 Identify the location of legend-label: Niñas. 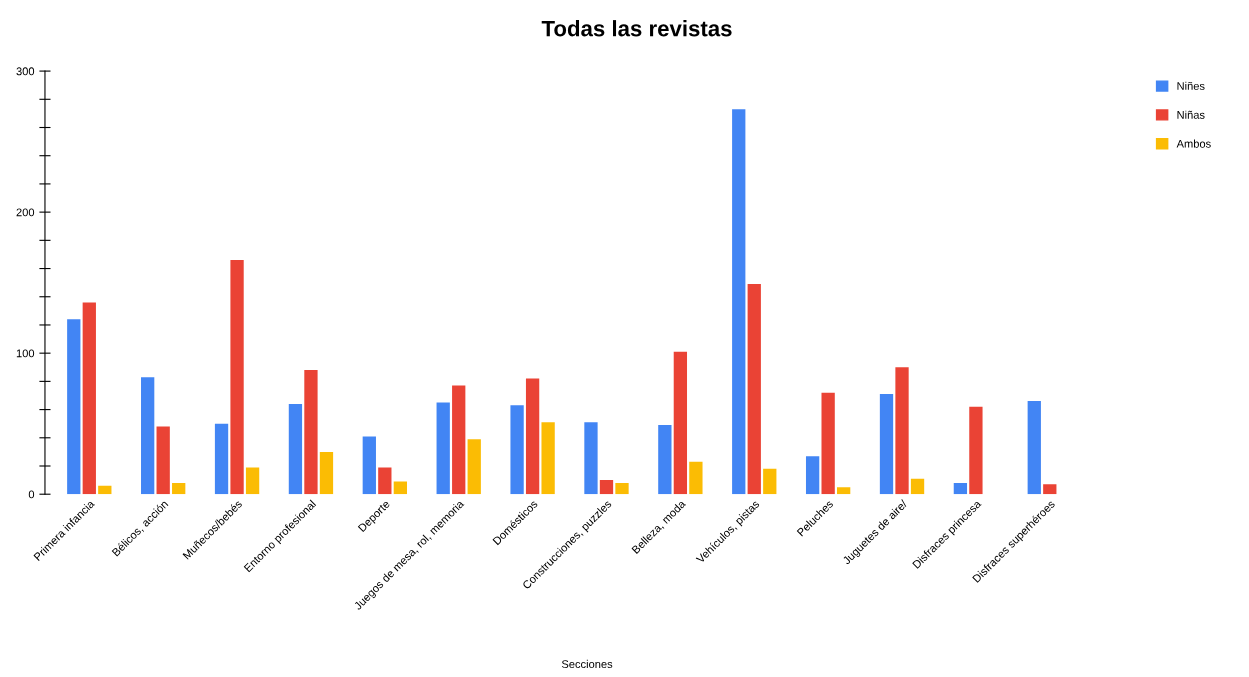
(1191, 114).